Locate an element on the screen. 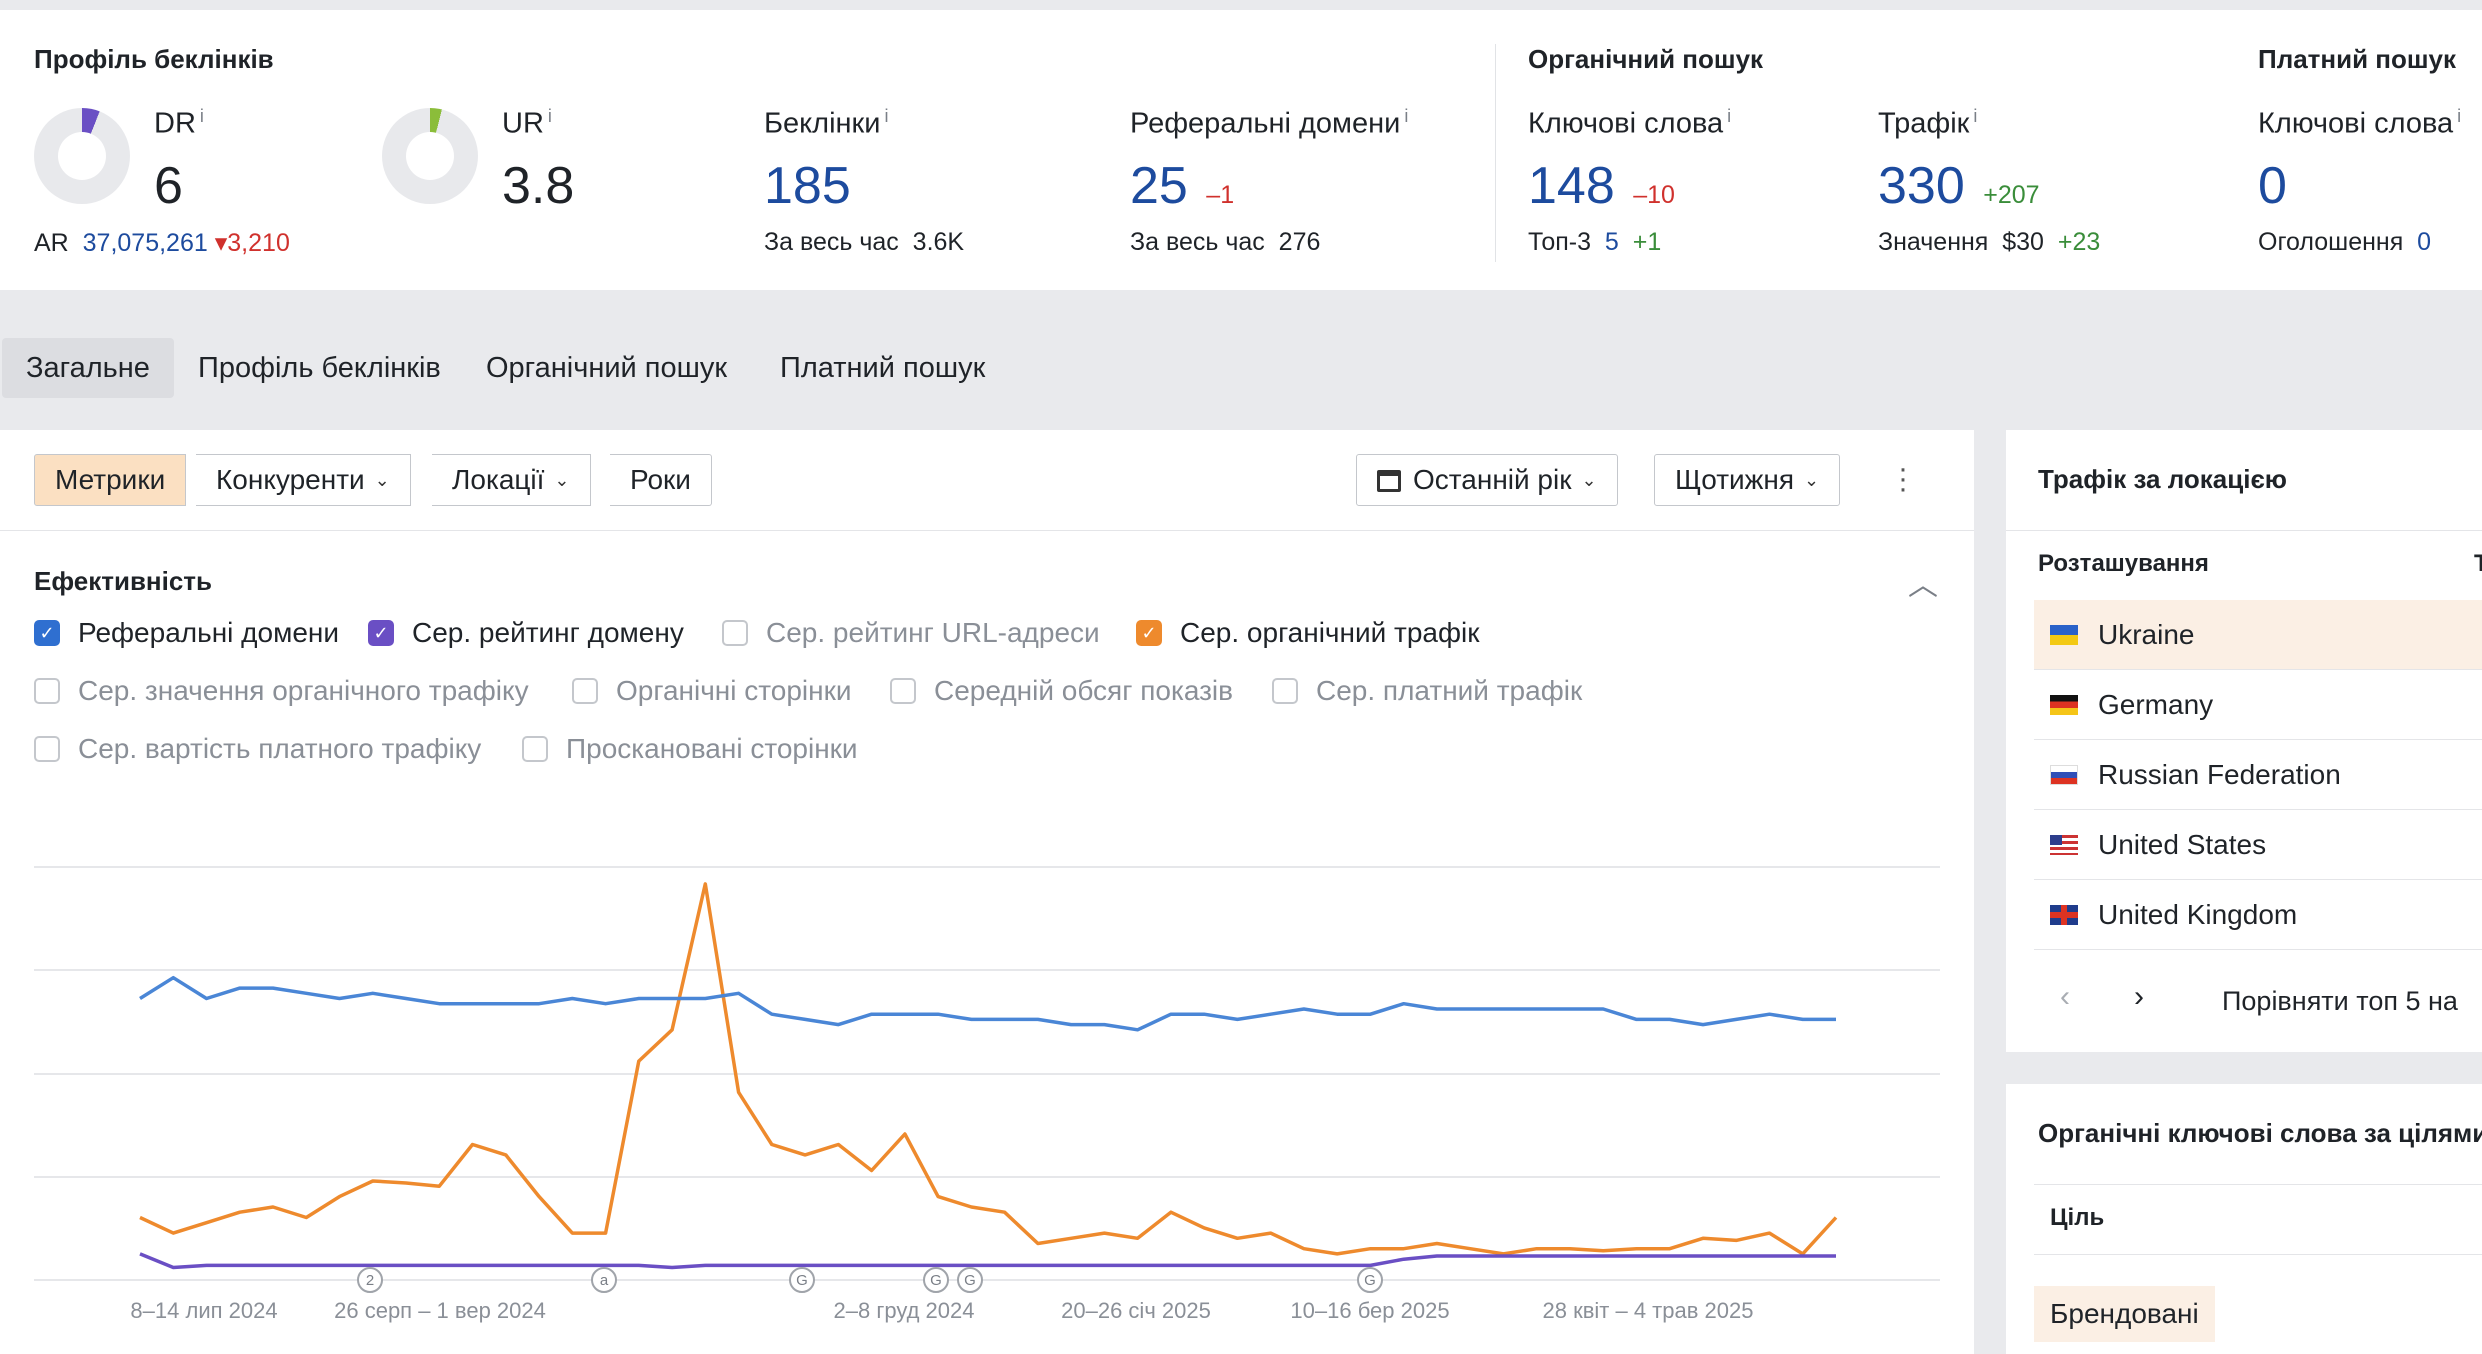 This screenshot has width=2482, height=1354. checkbox-avg-organic-traffic: ✓ Сер. органічний трафік is located at coordinates (1308, 633).